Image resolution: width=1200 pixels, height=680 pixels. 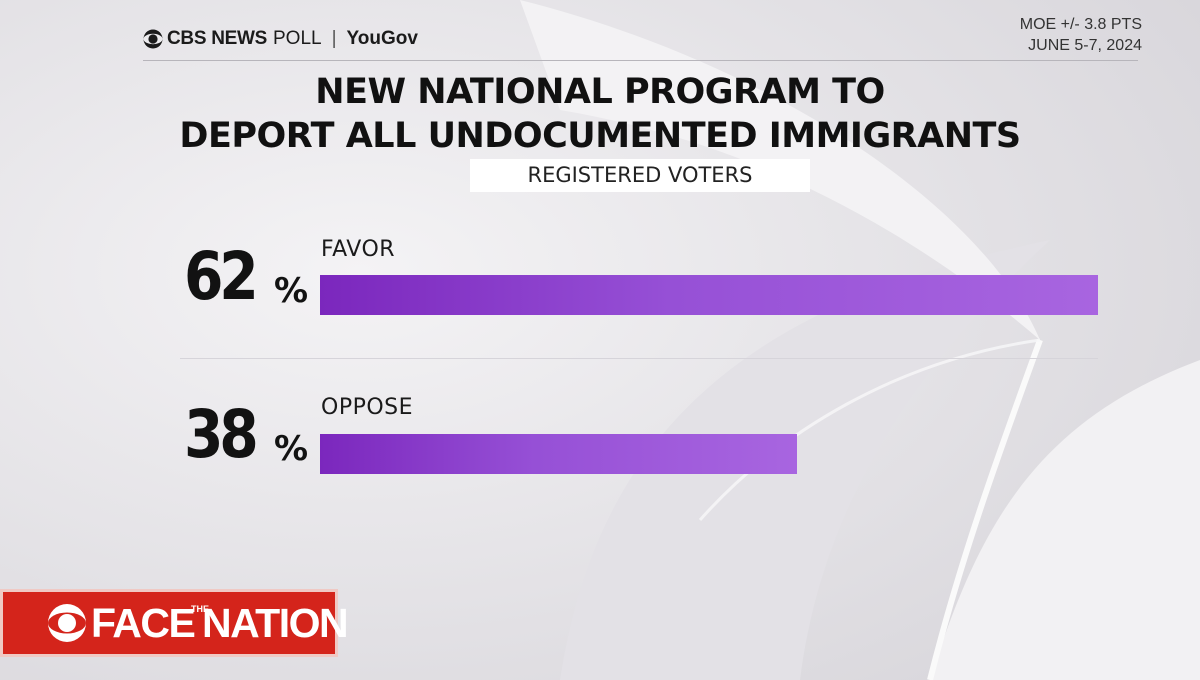 I want to click on chart-title-line2: DEPORT ALL UNDOCUMENTED IMMIGRANTS, so click(x=600, y=136).